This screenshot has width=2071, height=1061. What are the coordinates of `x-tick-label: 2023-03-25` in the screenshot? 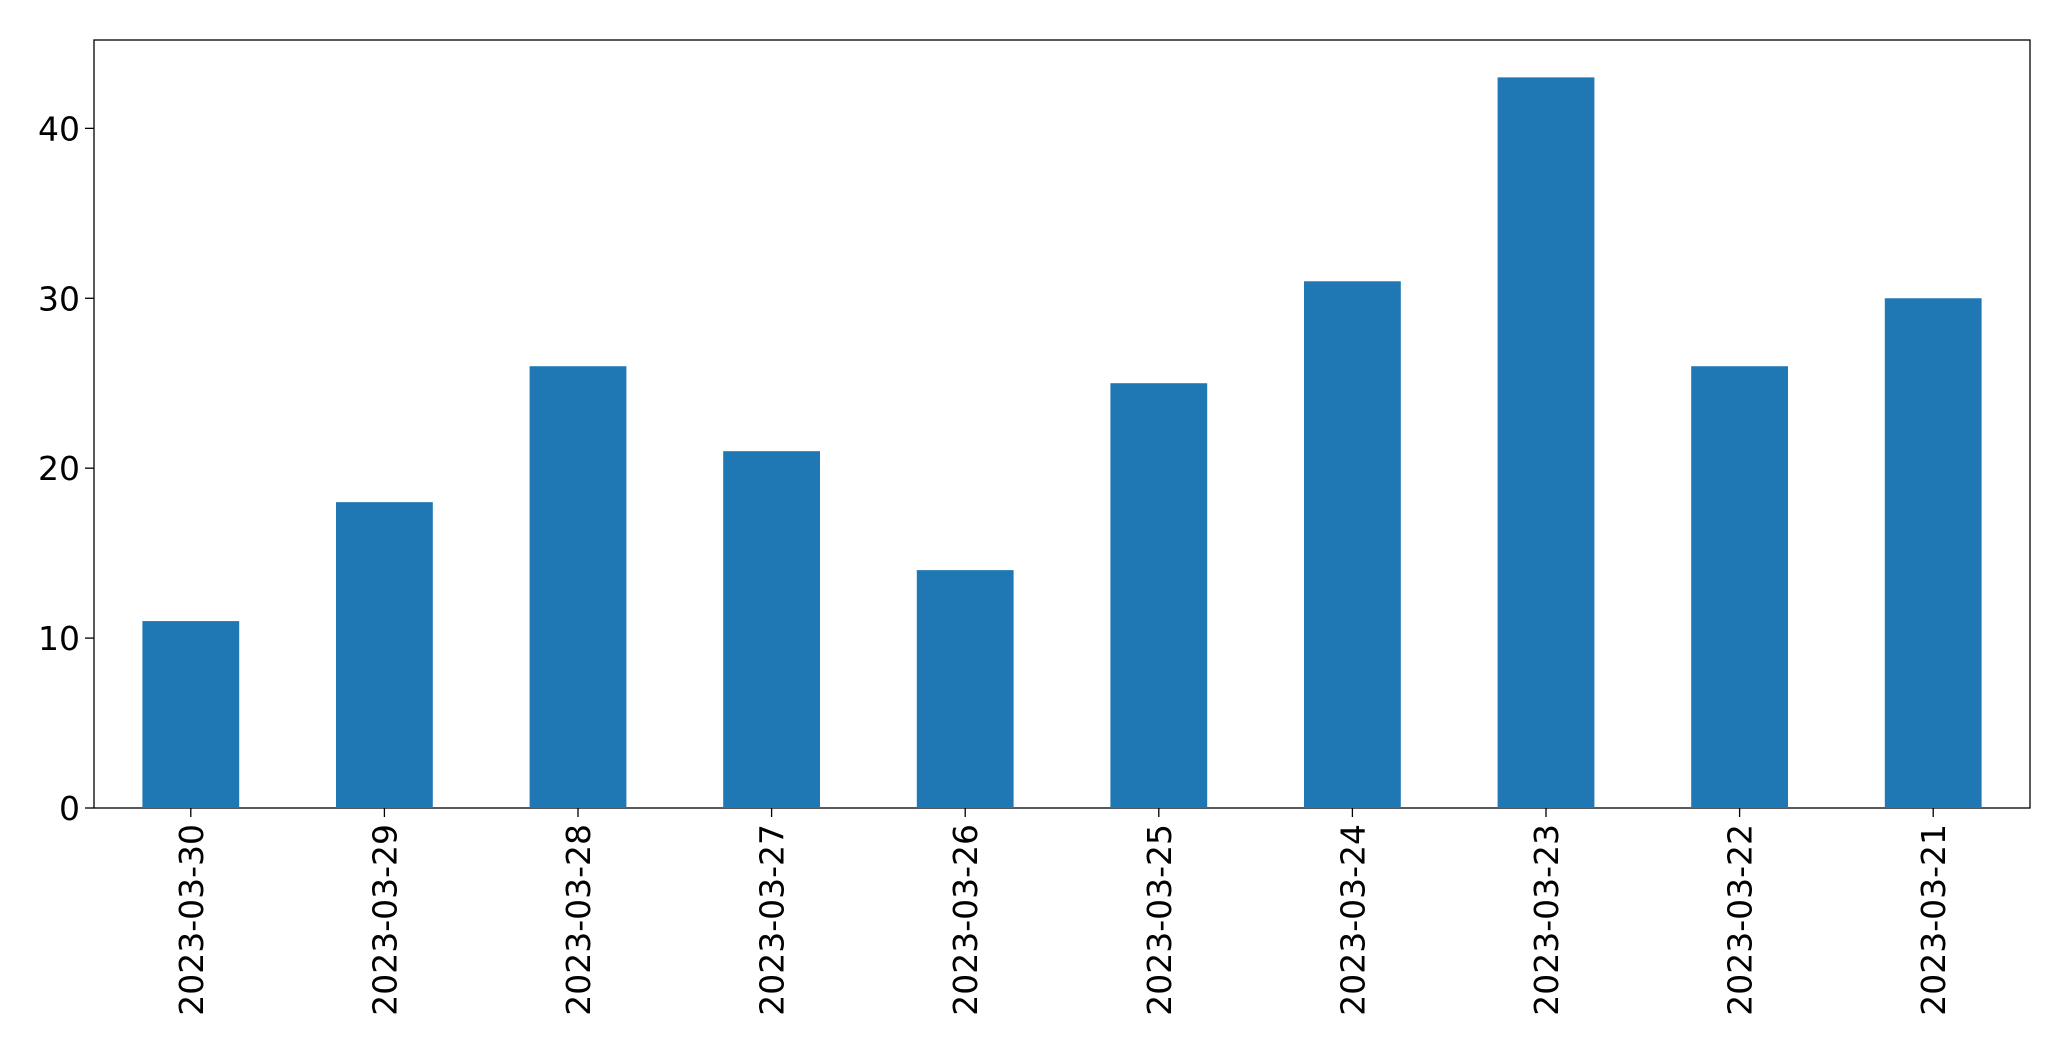 It's located at (1159, 920).